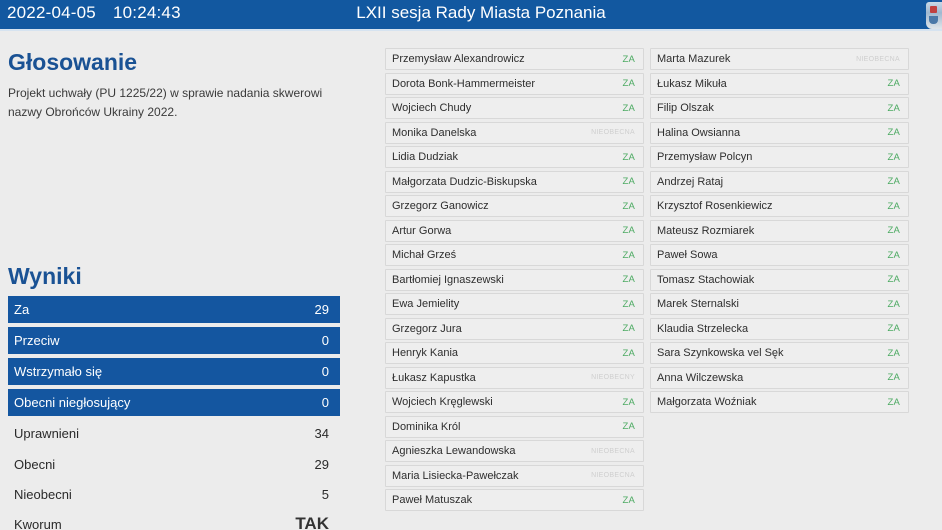 The width and height of the screenshot is (942, 530). What do you see at coordinates (464, 181) in the screenshot?
I see `member-name: Małgorzata Dudzic-Biskupska` at bounding box center [464, 181].